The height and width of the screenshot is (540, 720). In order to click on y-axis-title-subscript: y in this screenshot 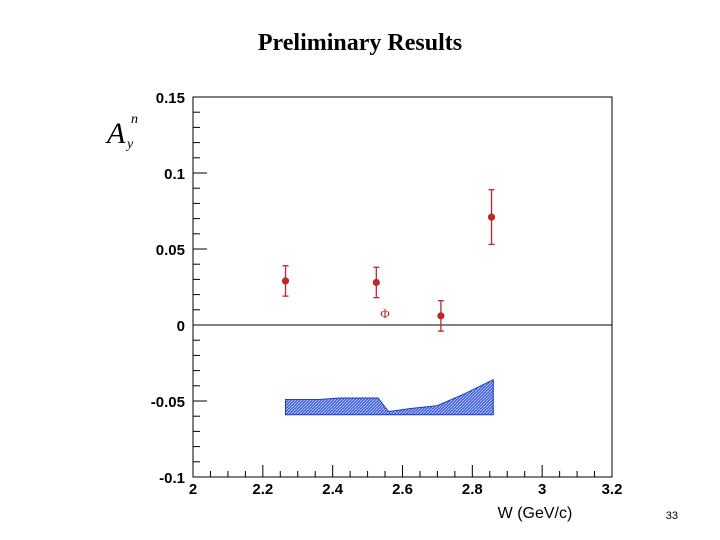, I will do `click(129, 144)`.